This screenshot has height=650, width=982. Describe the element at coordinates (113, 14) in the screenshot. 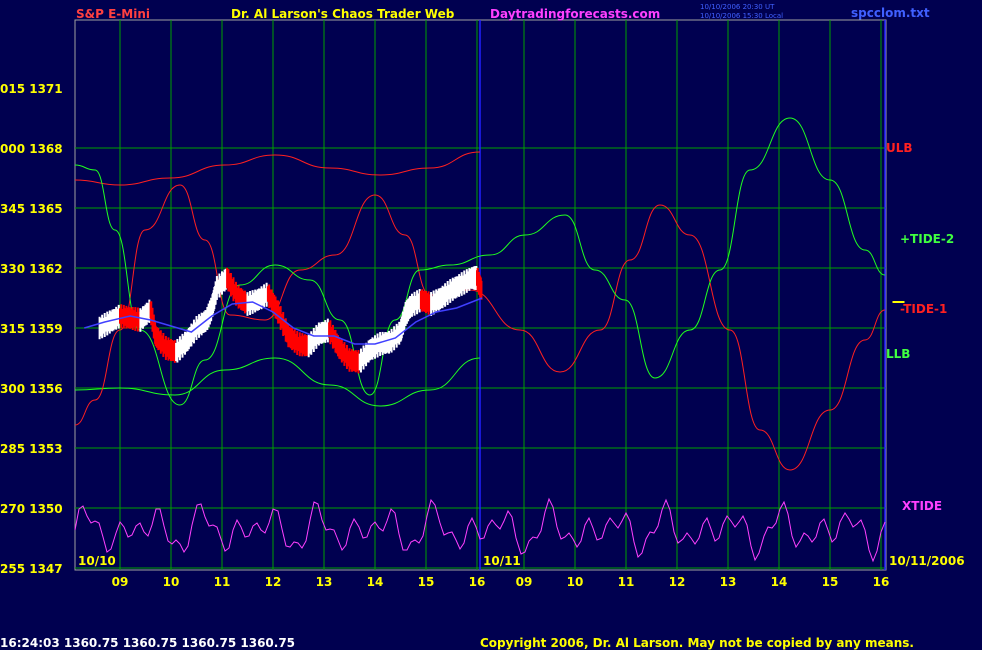

I see `symbol-title: S&P E-Mini` at that location.